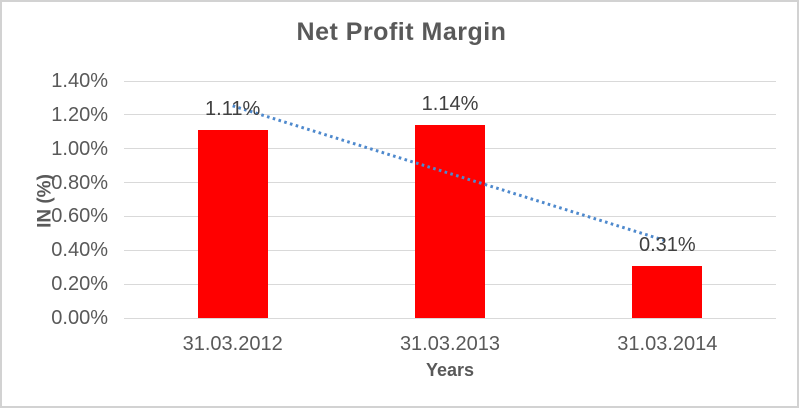 Image resolution: width=799 pixels, height=408 pixels. Describe the element at coordinates (79, 318) in the screenshot. I see `y-tick-label: 0.00%` at that location.